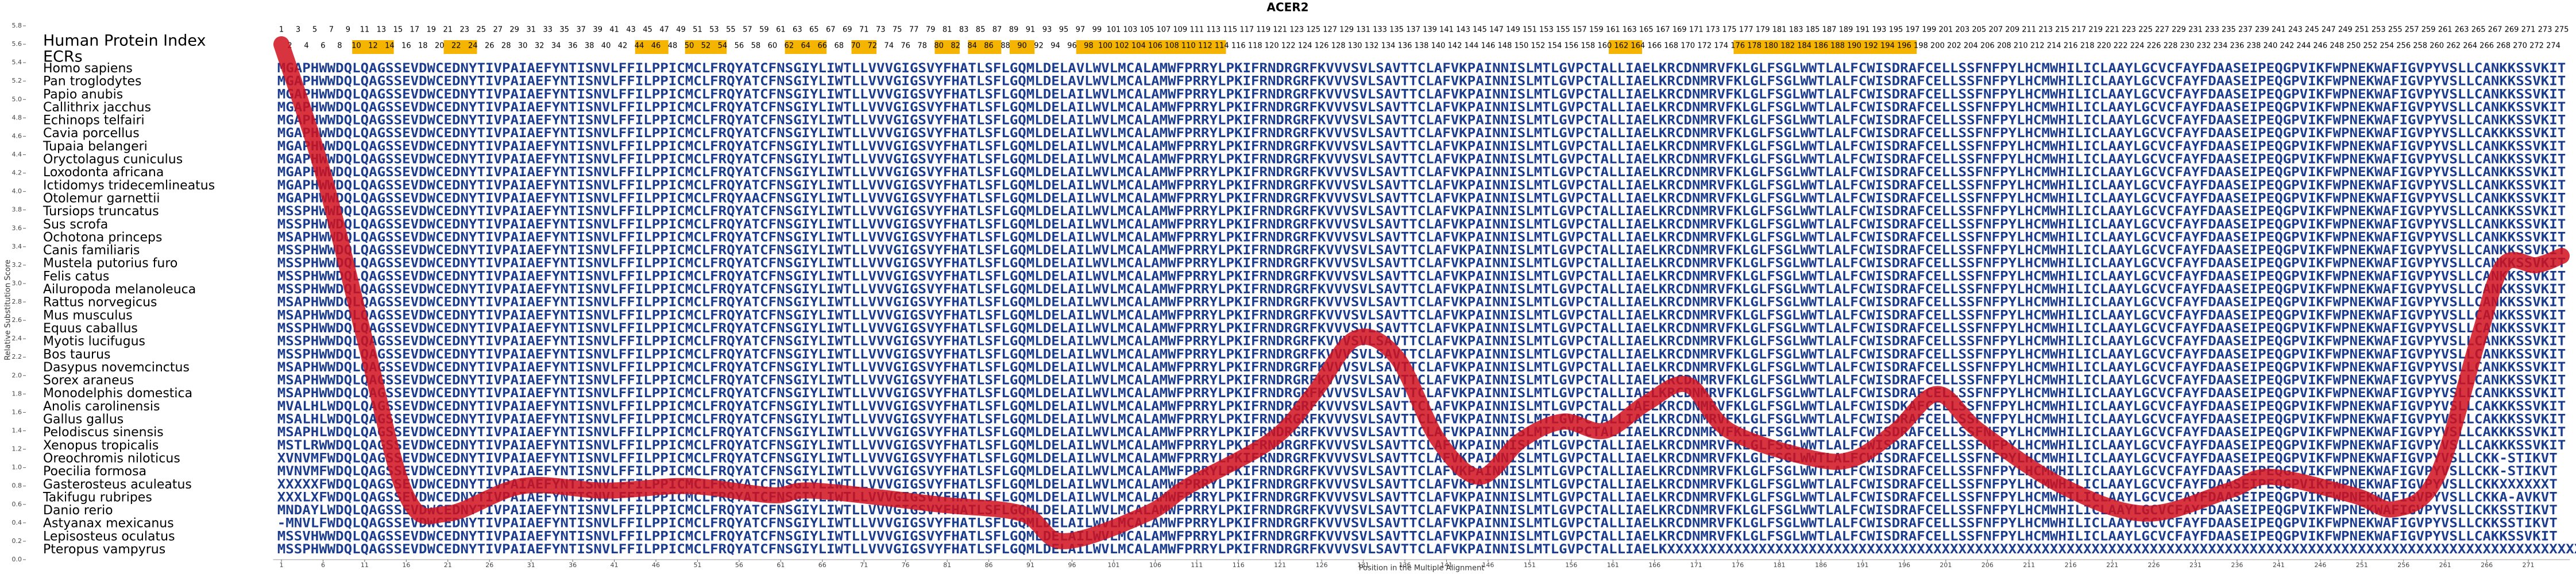 This screenshot has width=2576, height=574. Describe the element at coordinates (1213, 30) in the screenshot. I see `column-number: 113` at that location.